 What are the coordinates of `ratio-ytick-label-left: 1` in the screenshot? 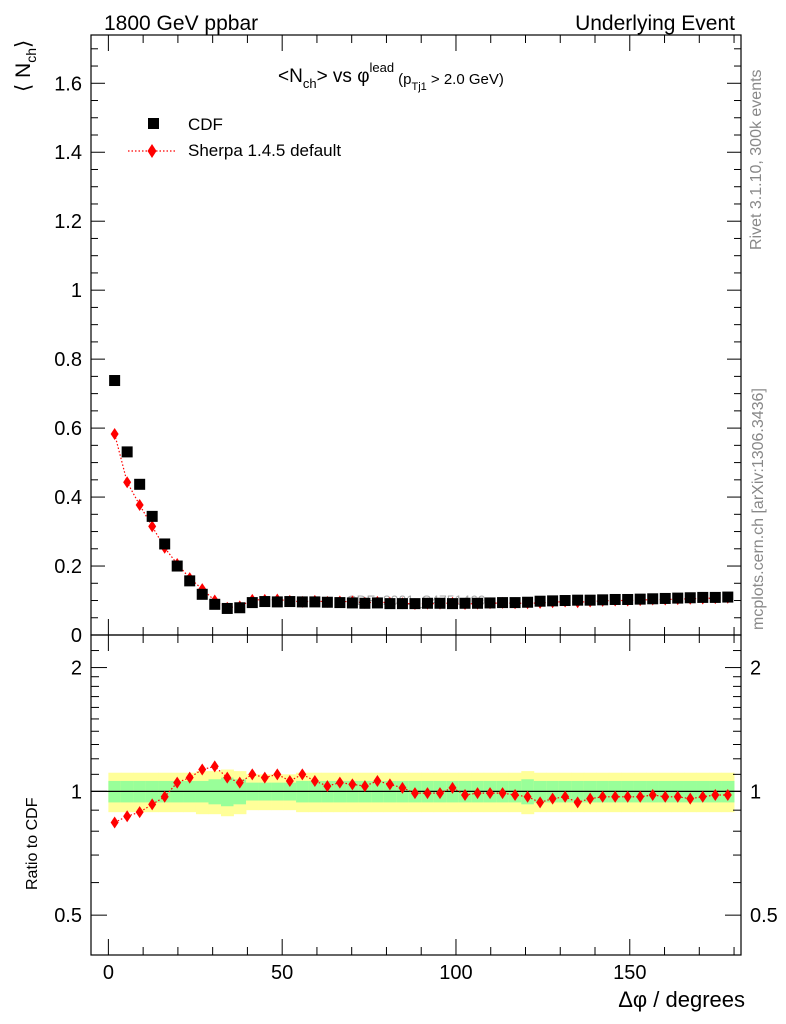 It's located at (76, 792).